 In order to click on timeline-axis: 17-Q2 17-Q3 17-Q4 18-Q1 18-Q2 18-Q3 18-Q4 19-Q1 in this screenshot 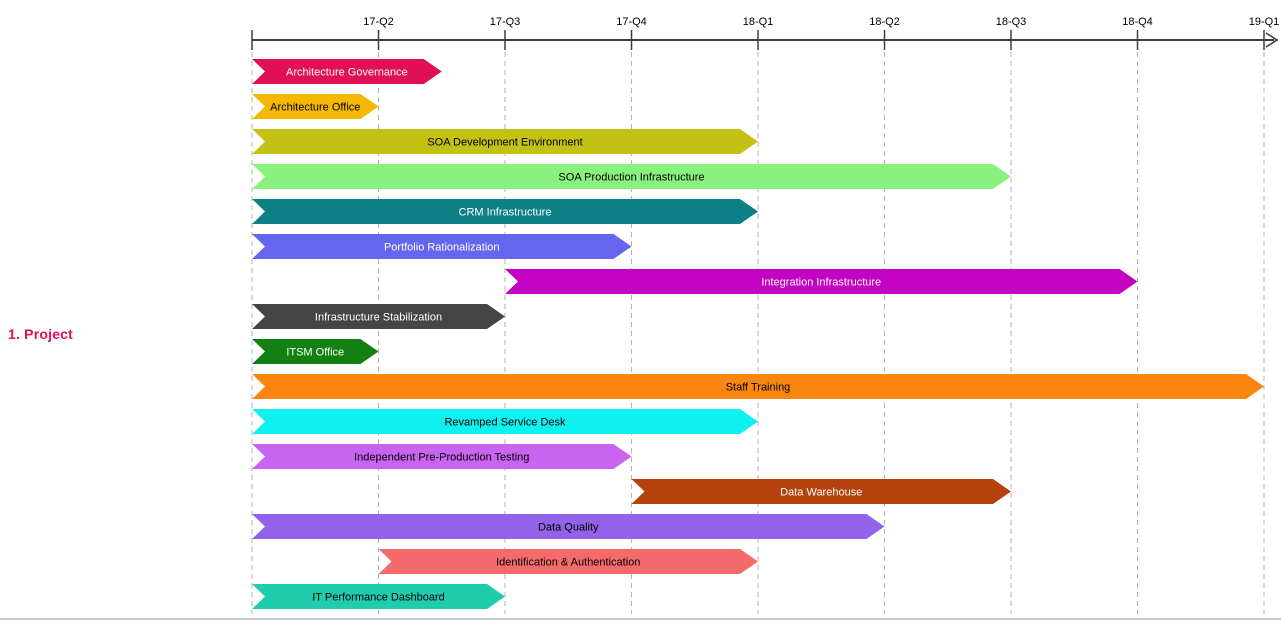, I will do `click(765, 33)`.